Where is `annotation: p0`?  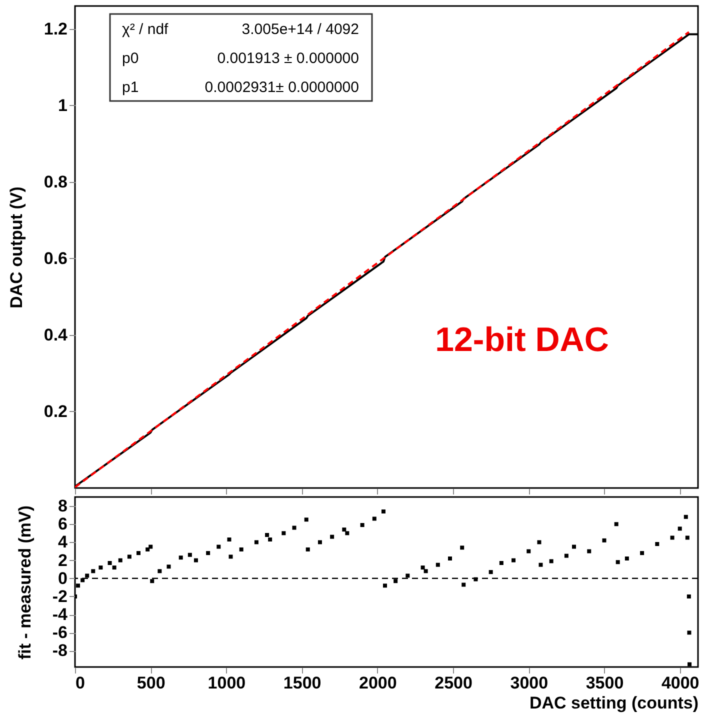 annotation: p0 is located at coordinates (130, 58).